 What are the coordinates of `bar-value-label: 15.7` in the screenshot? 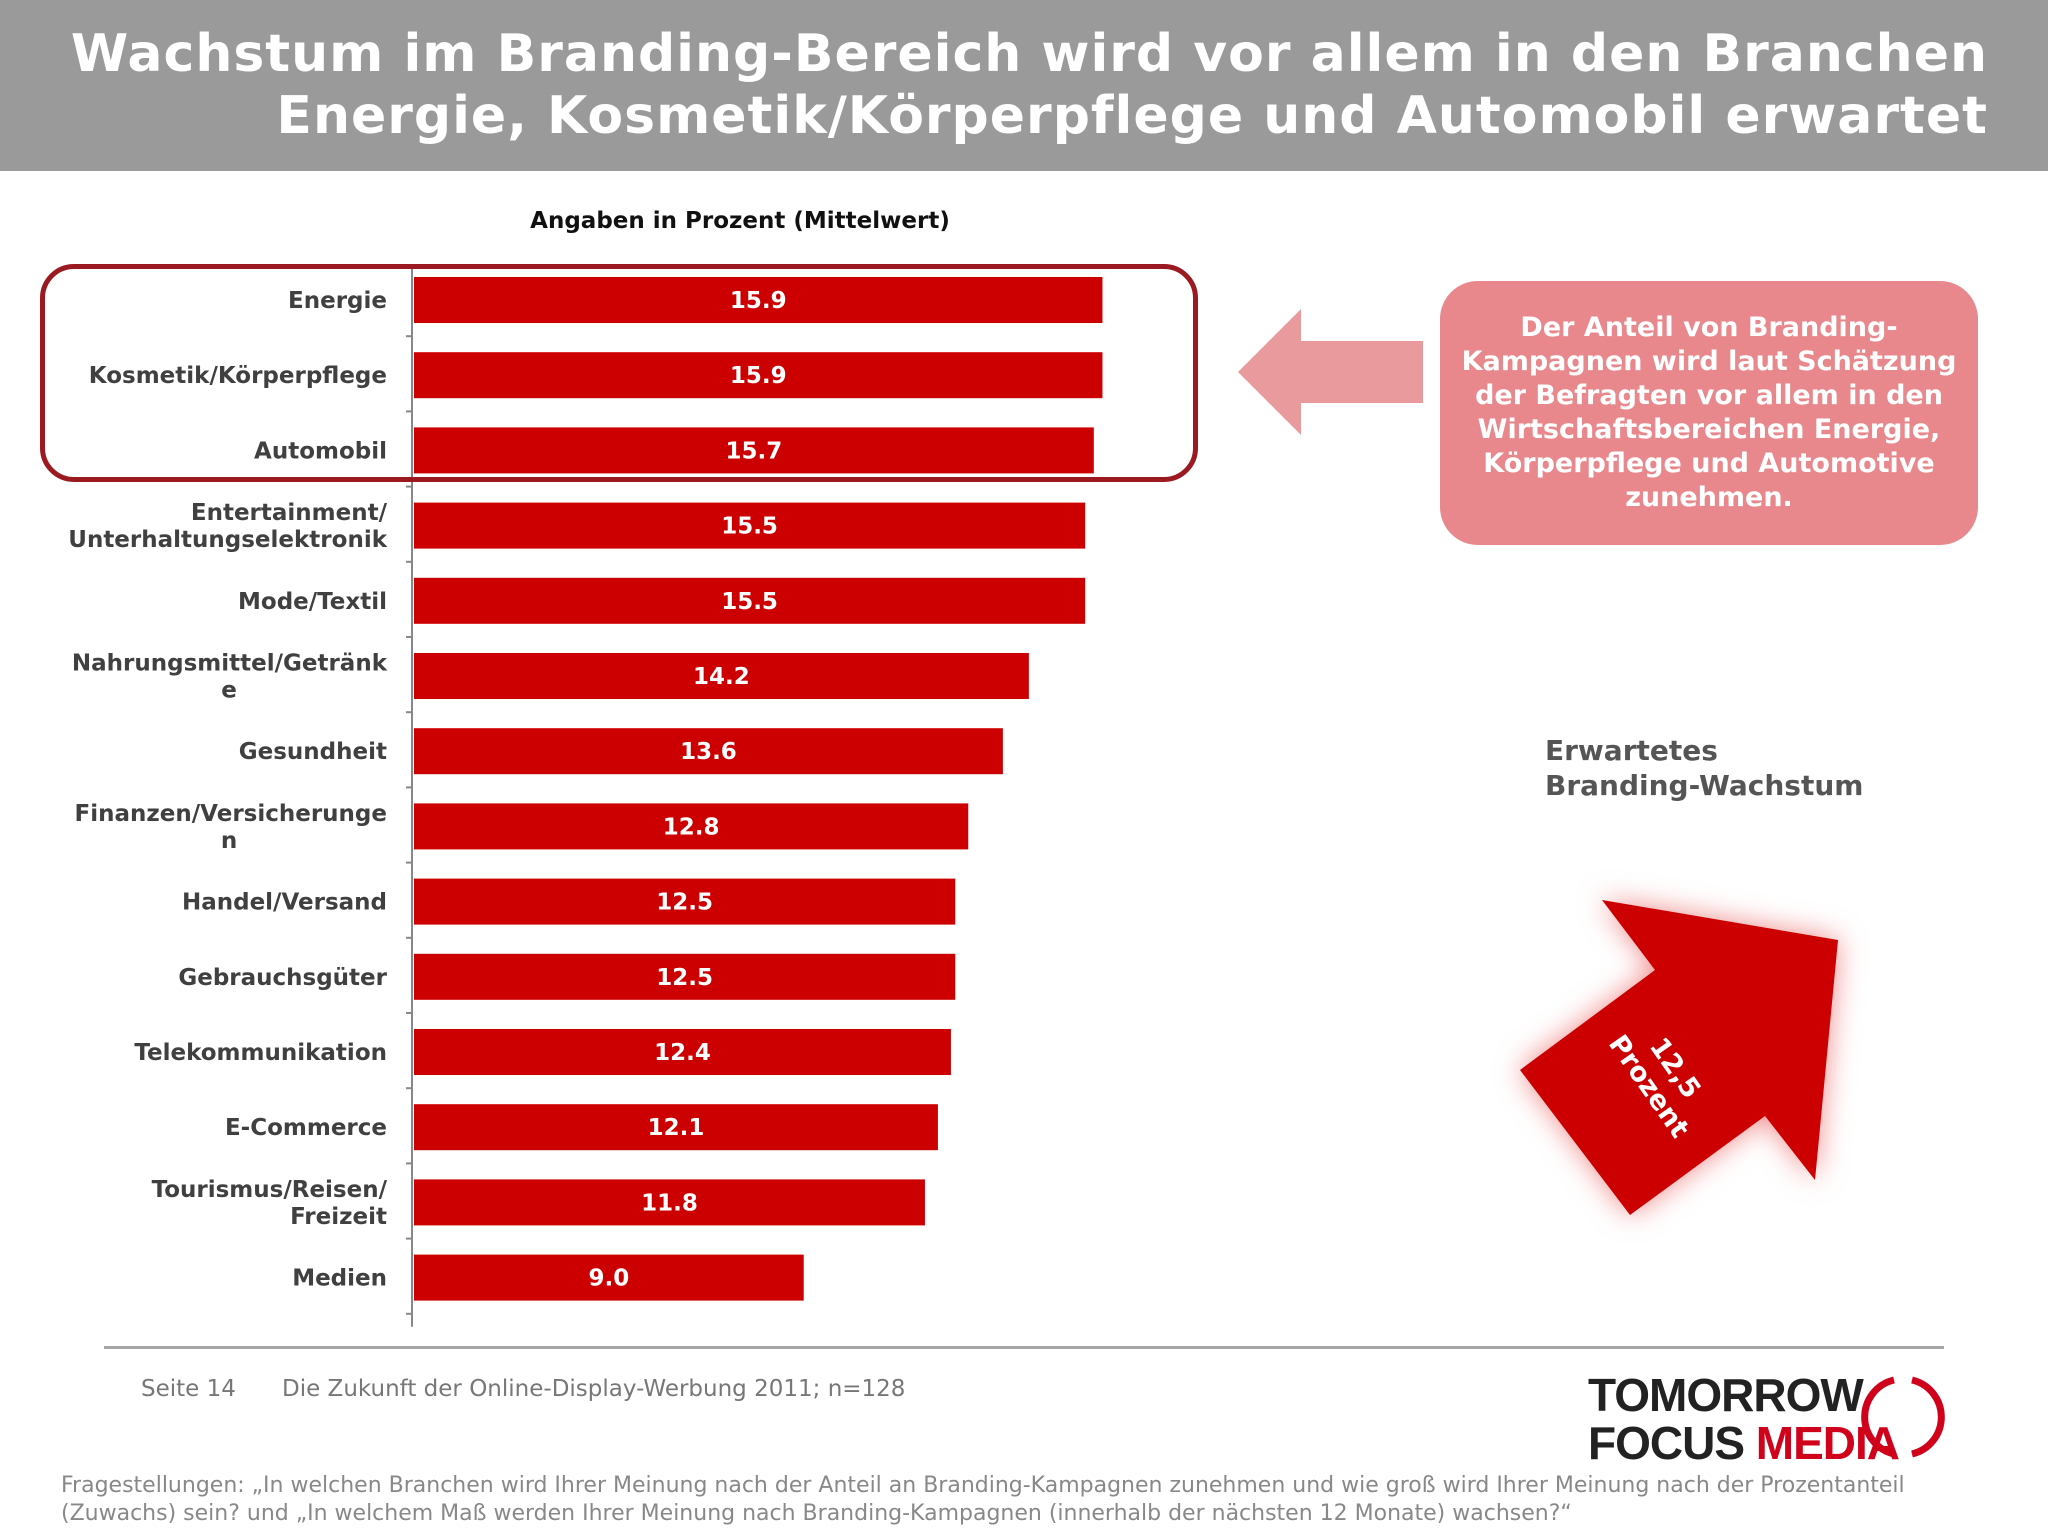 It's located at (754, 451).